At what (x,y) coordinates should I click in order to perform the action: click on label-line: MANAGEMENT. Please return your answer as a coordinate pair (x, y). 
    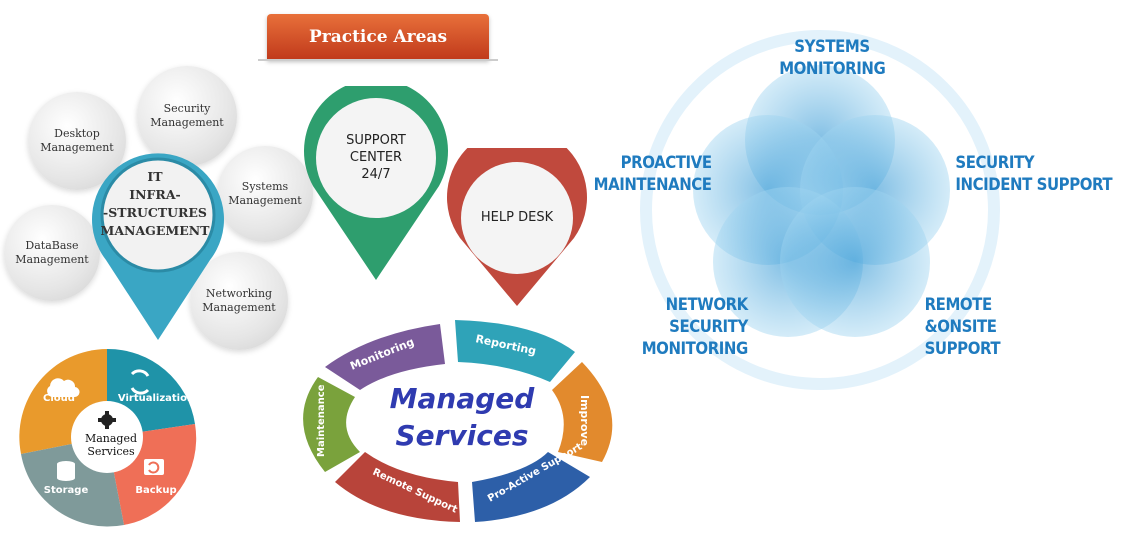
    Looking at the image, I should click on (155, 230).